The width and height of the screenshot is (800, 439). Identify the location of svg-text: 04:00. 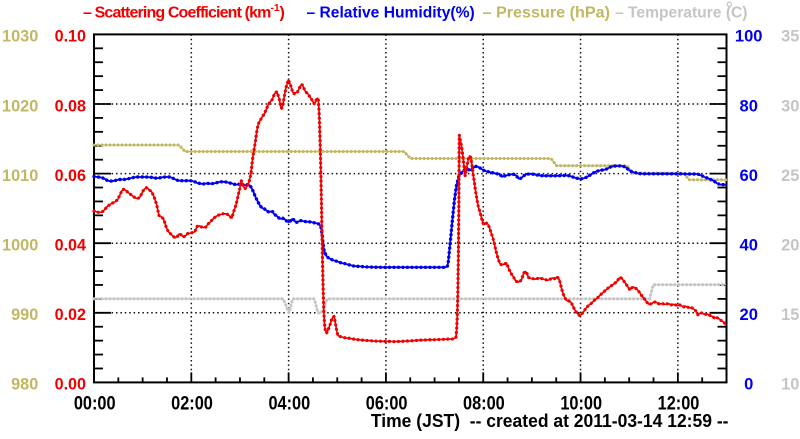
(289, 403).